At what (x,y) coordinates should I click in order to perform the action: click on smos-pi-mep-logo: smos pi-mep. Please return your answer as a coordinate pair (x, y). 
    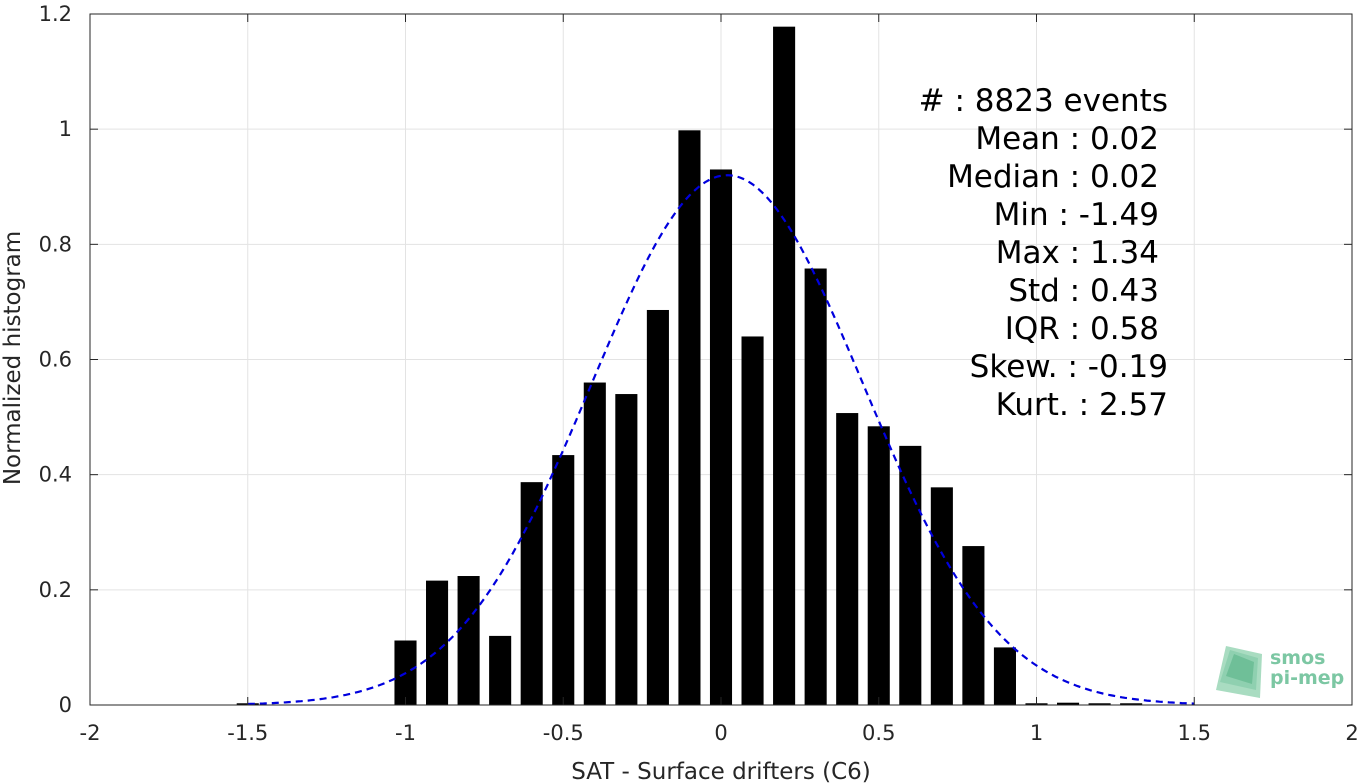
    Looking at the image, I should click on (1280, 672).